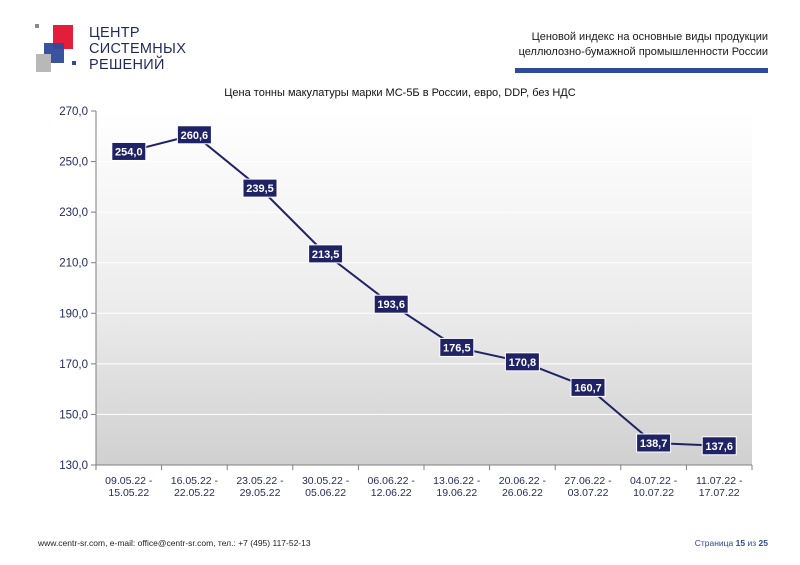  I want to click on y-tick-label: 150,0, so click(73, 415).